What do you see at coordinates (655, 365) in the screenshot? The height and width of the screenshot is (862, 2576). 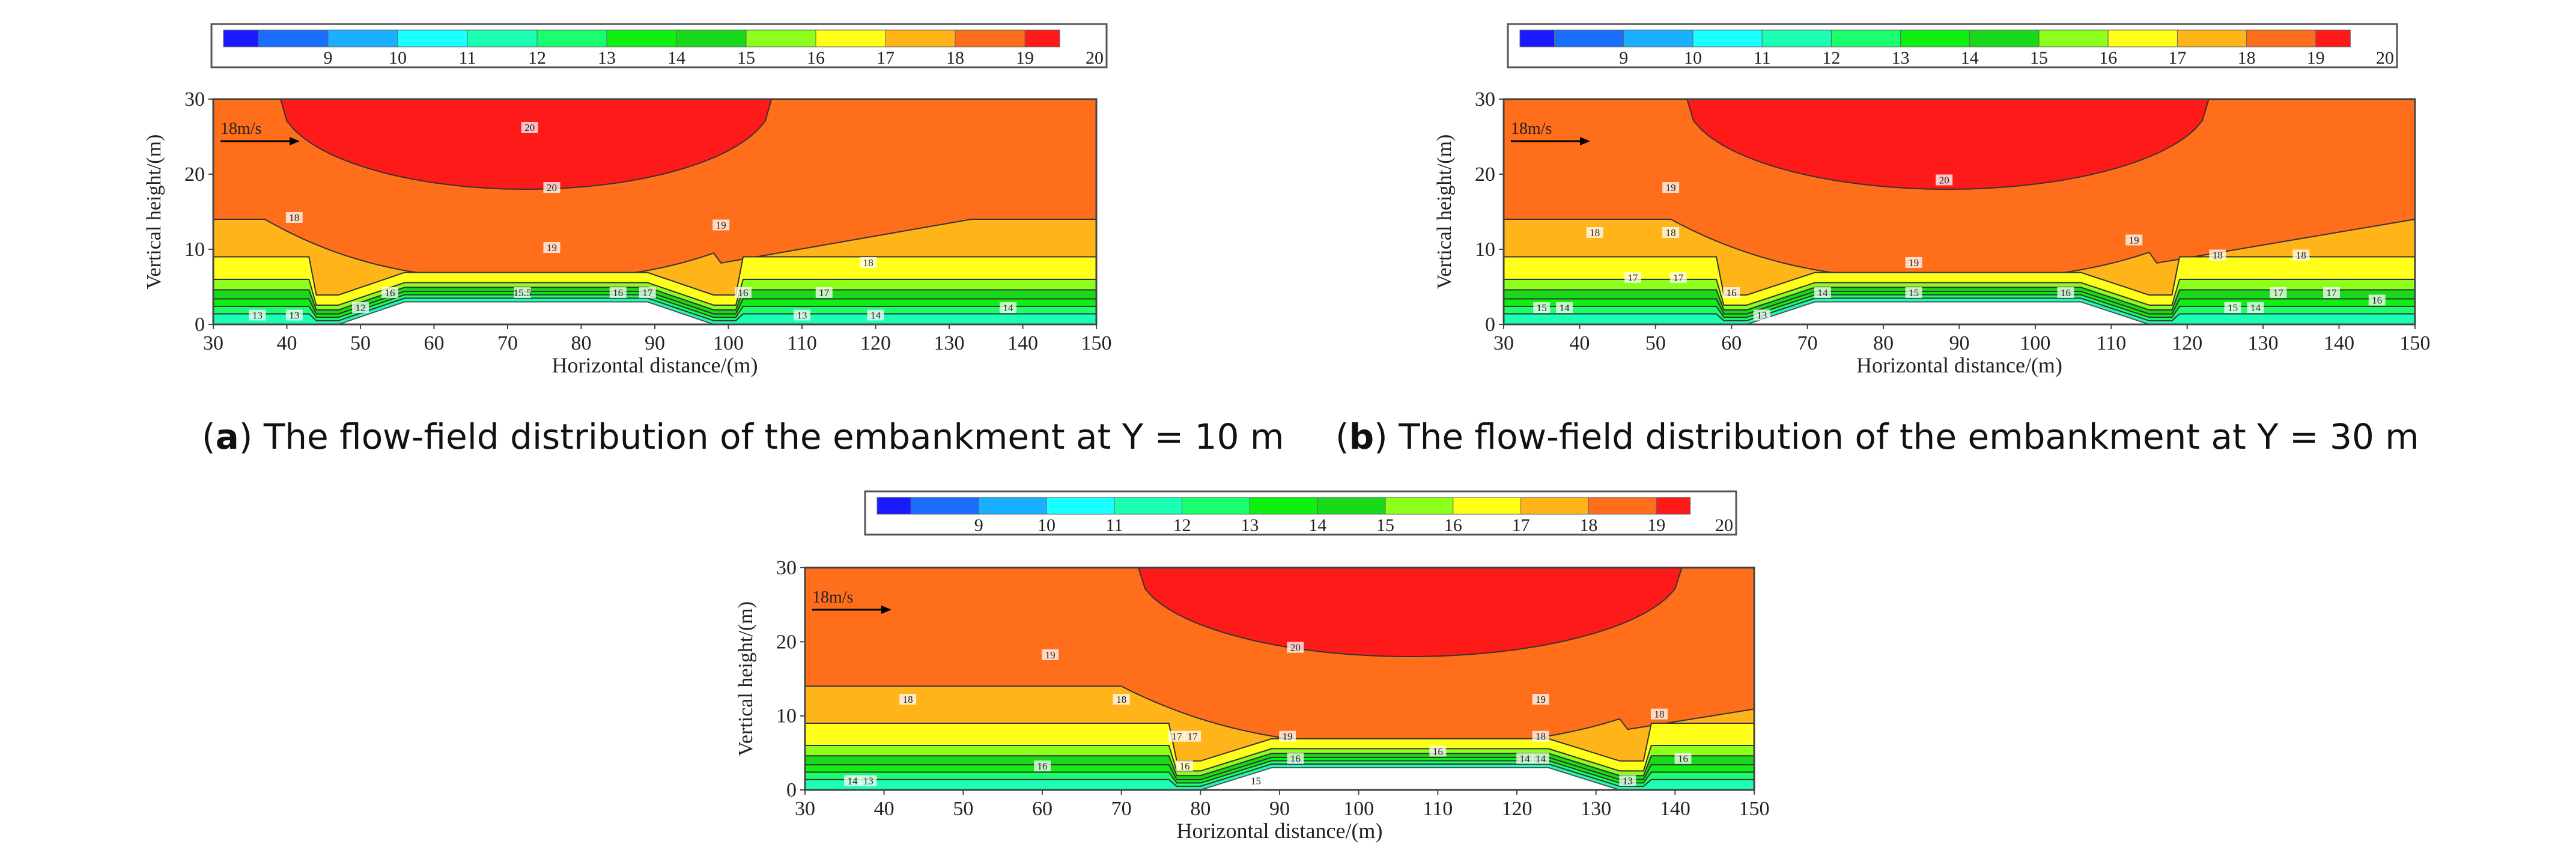 I see `x-axis-label: Horizontal distance/(m)` at bounding box center [655, 365].